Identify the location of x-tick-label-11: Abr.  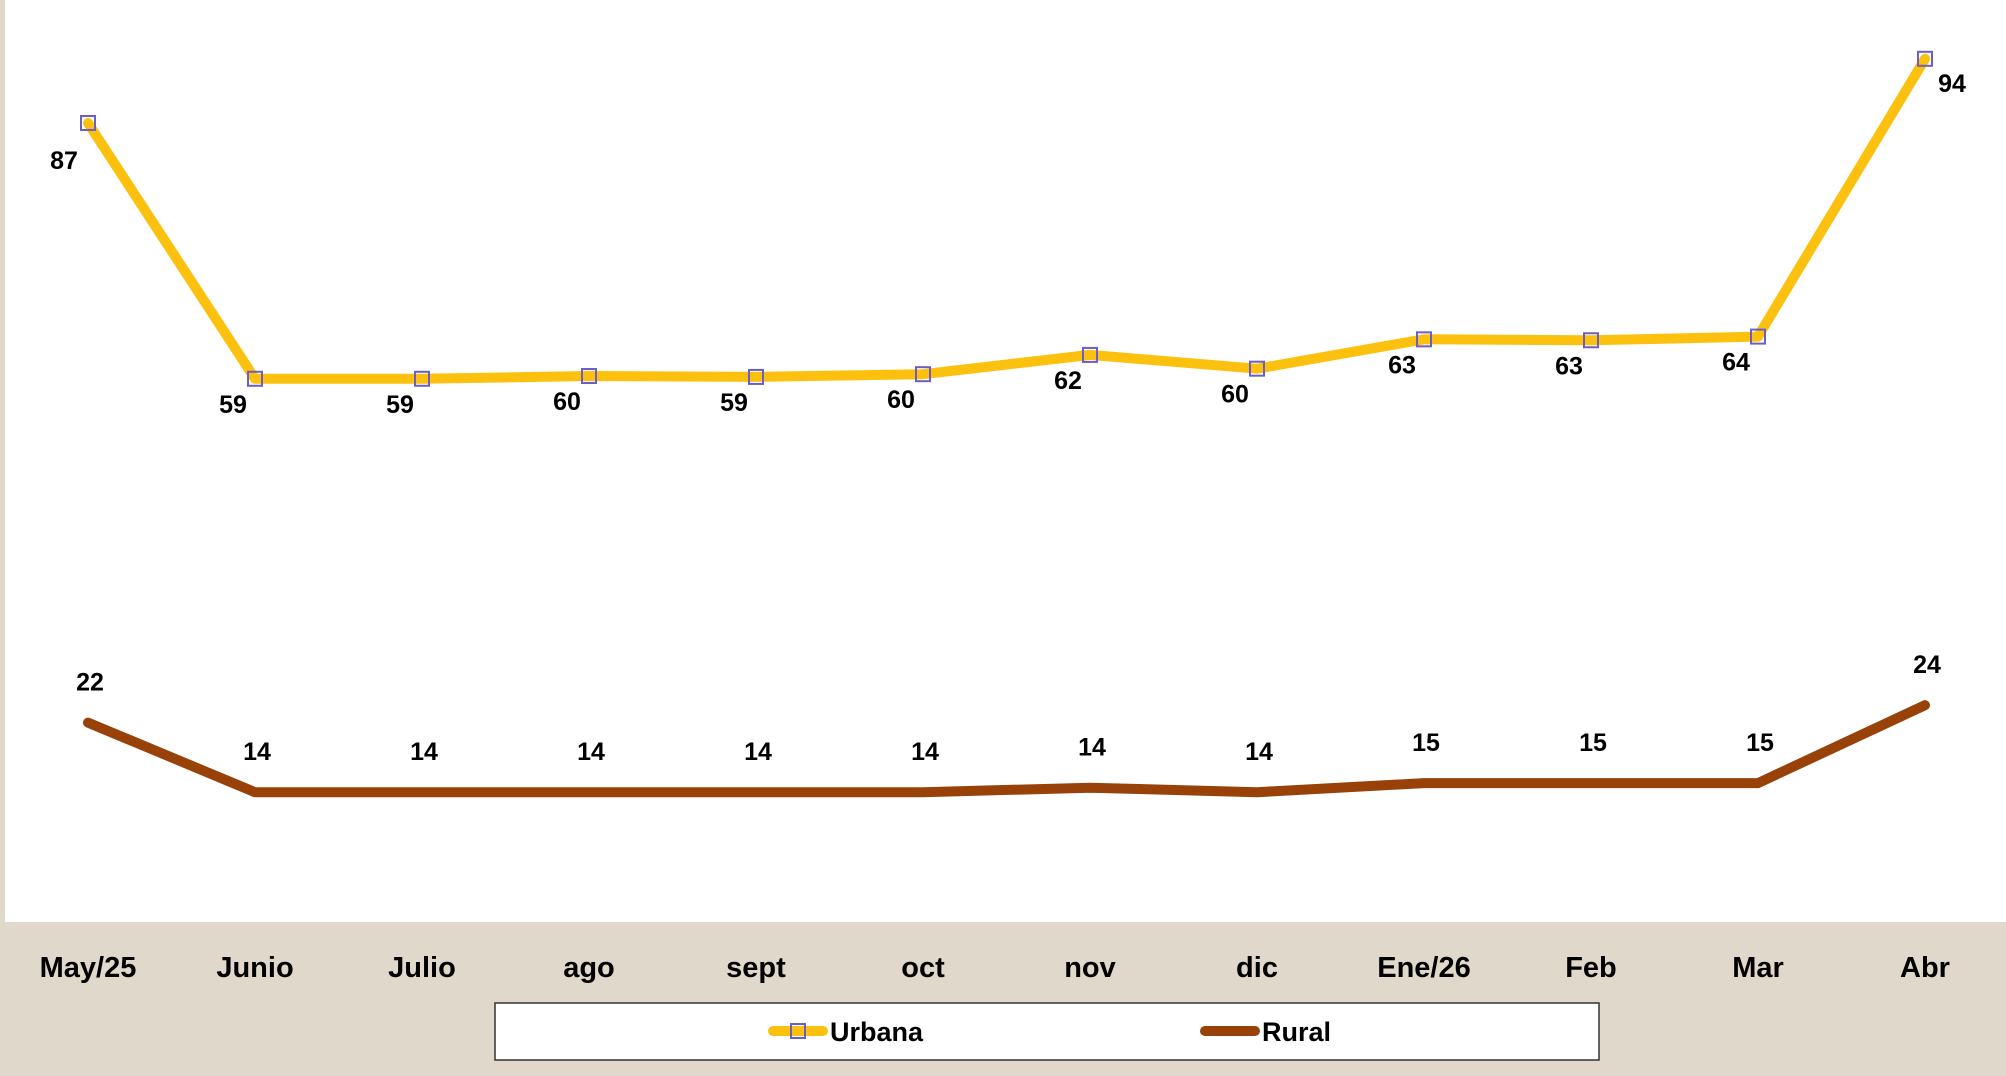
(1925, 968).